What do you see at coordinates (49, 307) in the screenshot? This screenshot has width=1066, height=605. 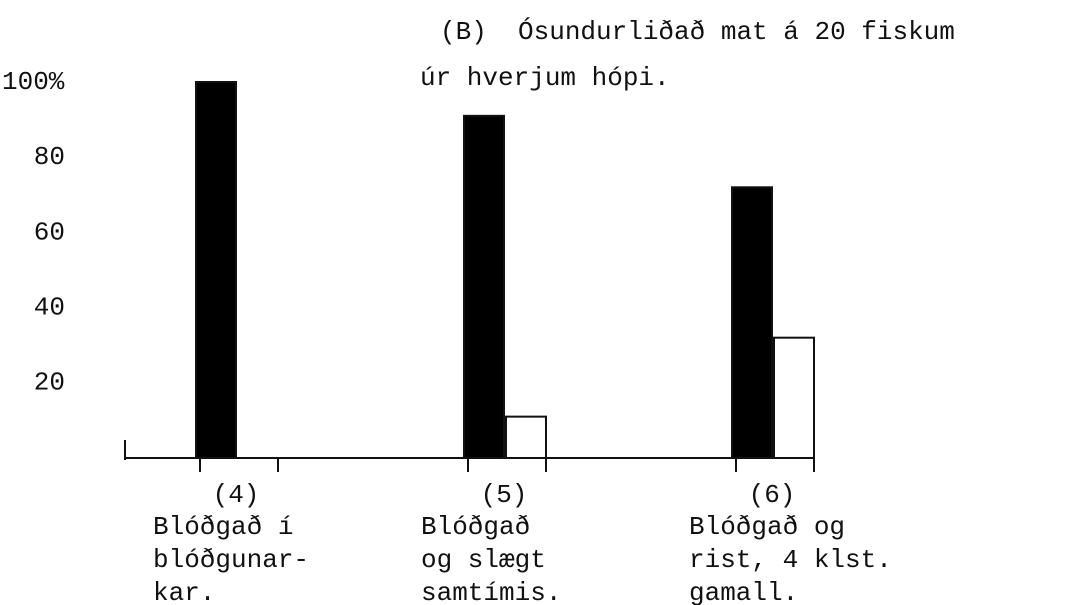 I see `y-tick-label: 40` at bounding box center [49, 307].